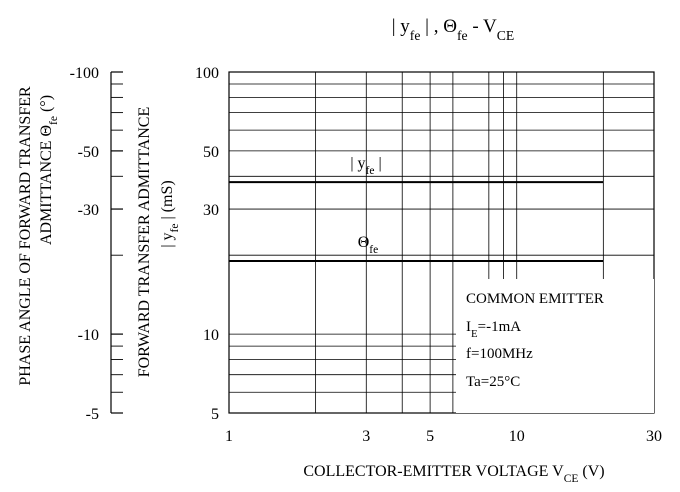 This screenshot has width=680, height=492. What do you see at coordinates (88, 335) in the screenshot?
I see `phase-tick-label: -10` at bounding box center [88, 335].